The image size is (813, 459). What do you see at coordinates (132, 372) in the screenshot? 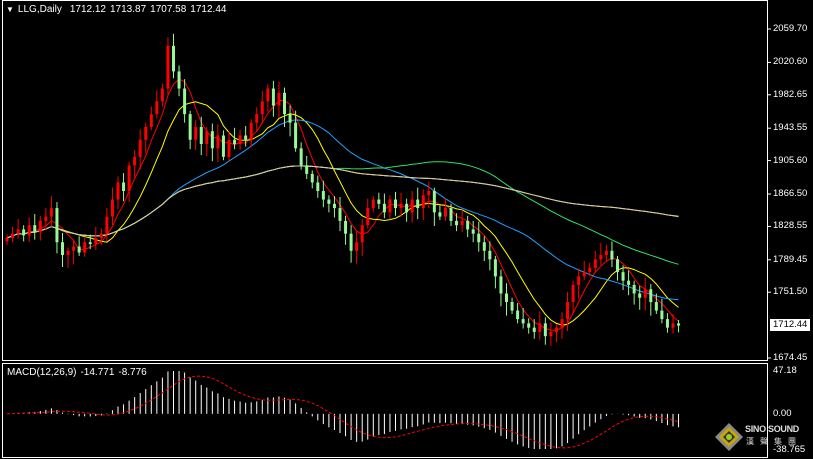
I see `macd-signal-value: -8.776` at bounding box center [132, 372].